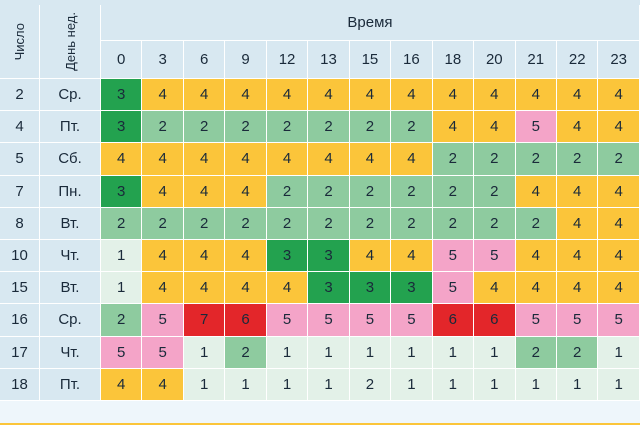 This screenshot has width=640, height=425. What do you see at coordinates (320, 424) in the screenshot?
I see `bottom-strip` at bounding box center [320, 424].